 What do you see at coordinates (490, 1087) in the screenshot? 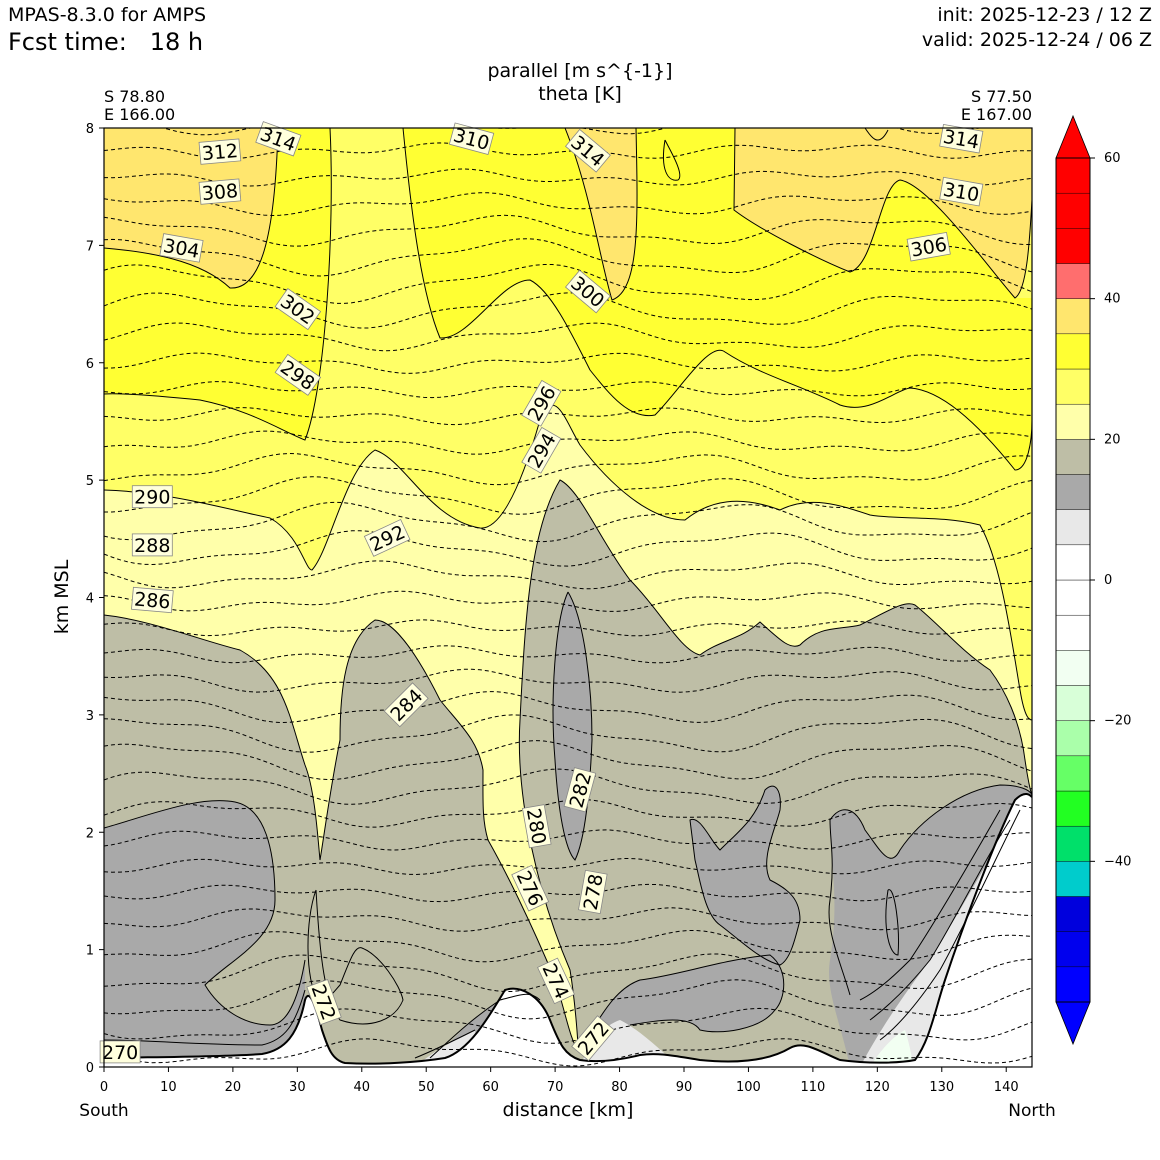
I see `x-tick-label: 60` at bounding box center [490, 1087].